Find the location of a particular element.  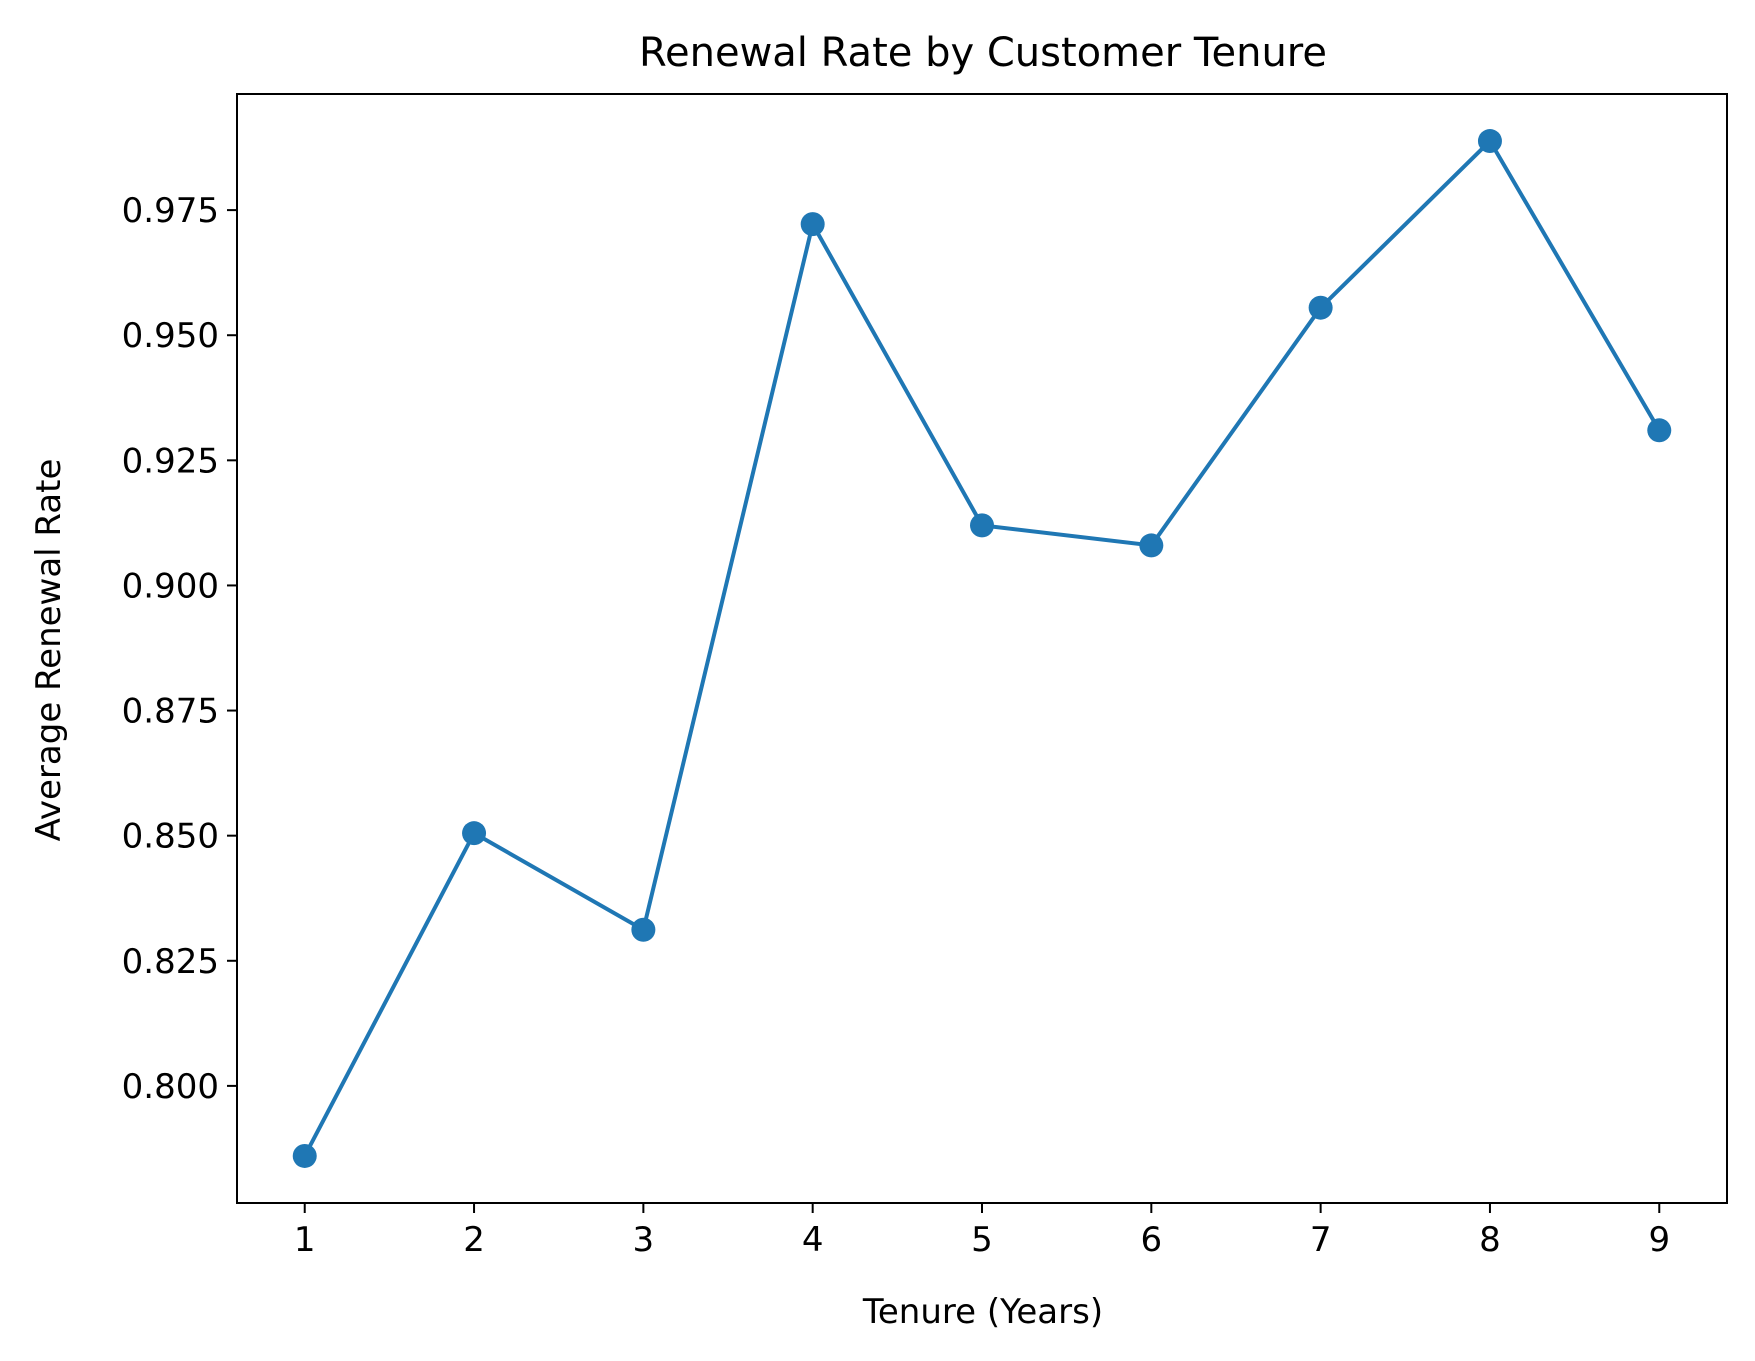

x-tick-label: 6 is located at coordinates (1151, 1240).